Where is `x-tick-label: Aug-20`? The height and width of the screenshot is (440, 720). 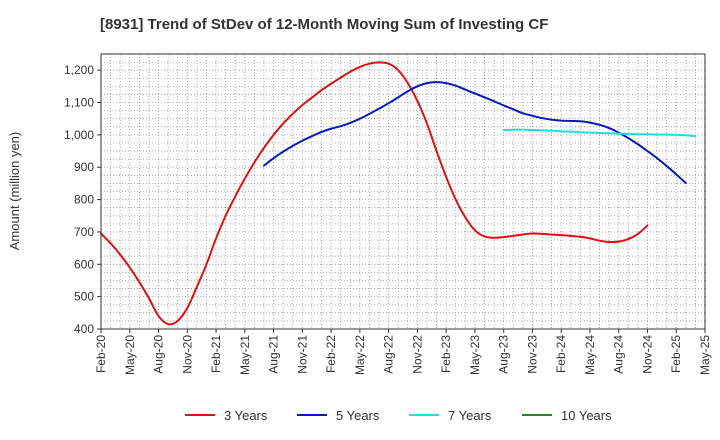
x-tick-label: Aug-20 is located at coordinates (159, 354).